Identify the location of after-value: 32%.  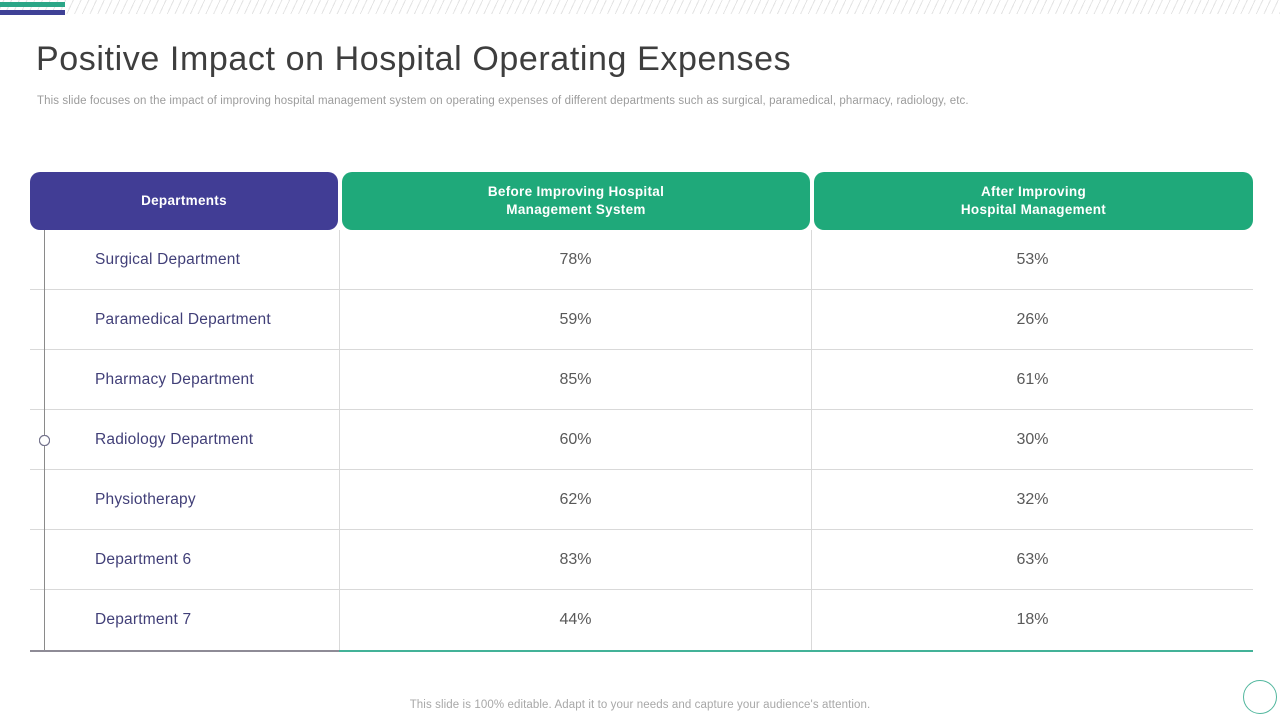
(1032, 499).